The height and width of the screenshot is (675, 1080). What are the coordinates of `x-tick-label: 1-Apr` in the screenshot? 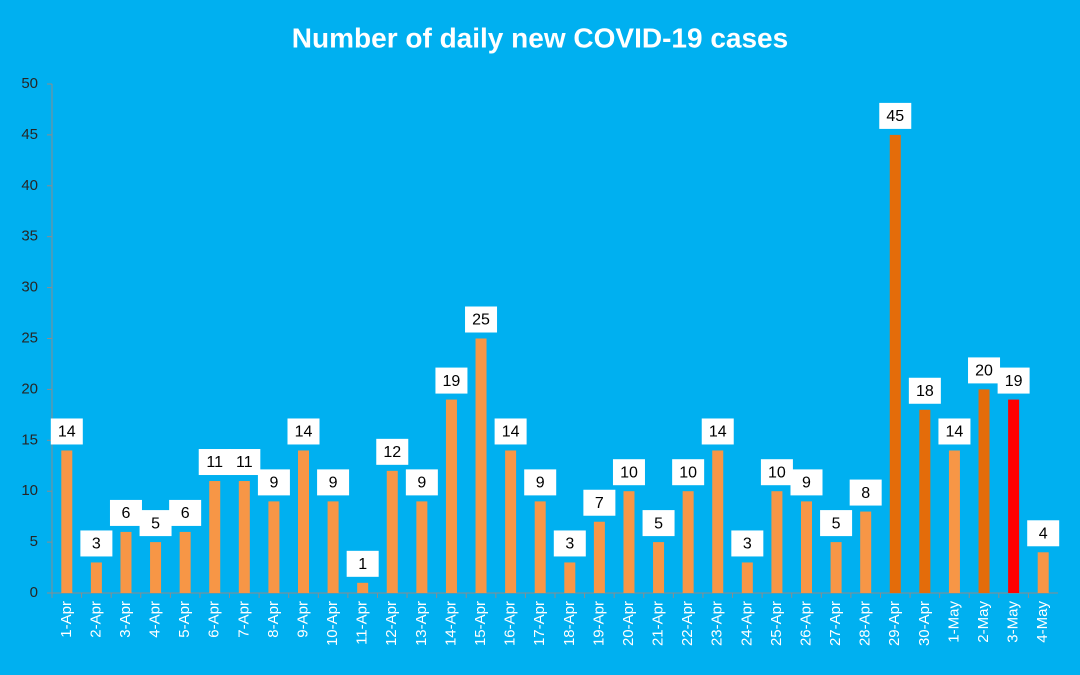 It's located at (66, 619).